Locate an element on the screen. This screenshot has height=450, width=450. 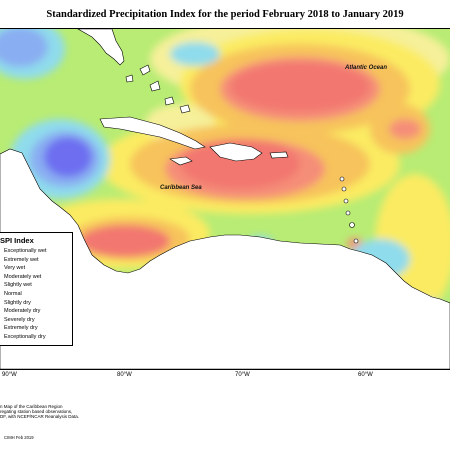
axis-tick-80w: 80°W is located at coordinates (124, 375).